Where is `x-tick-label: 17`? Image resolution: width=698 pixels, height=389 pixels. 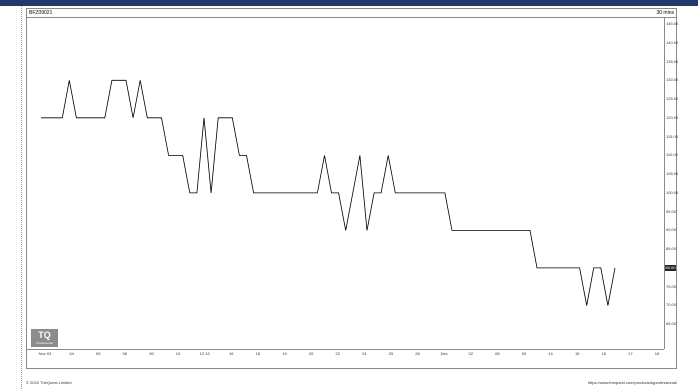 x-tick-label: 17 is located at coordinates (630, 353).